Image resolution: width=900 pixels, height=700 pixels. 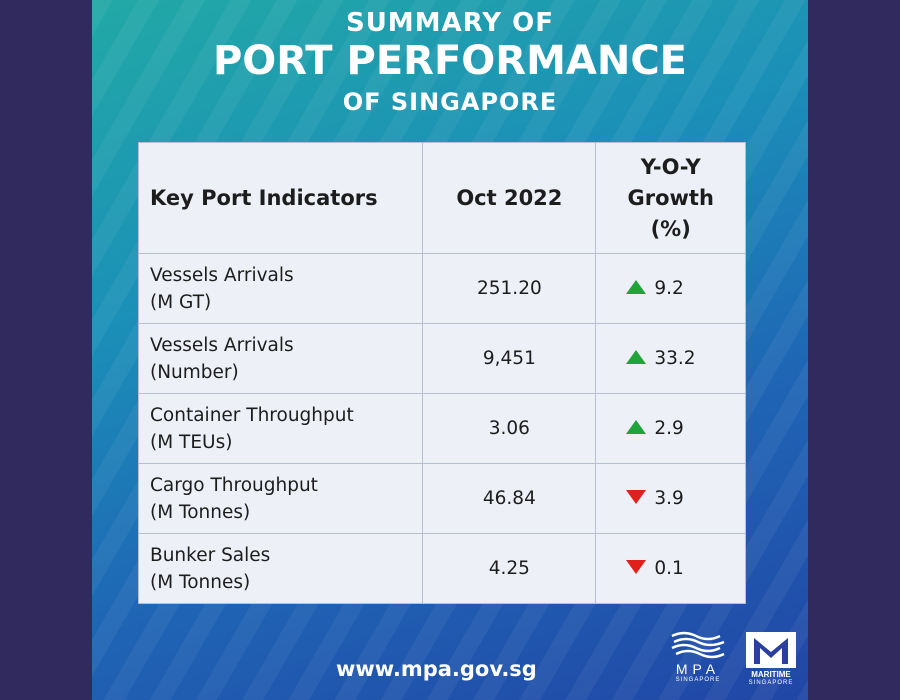 What do you see at coordinates (280, 198) in the screenshot?
I see `header-indicator: Key Port Indicators` at bounding box center [280, 198].